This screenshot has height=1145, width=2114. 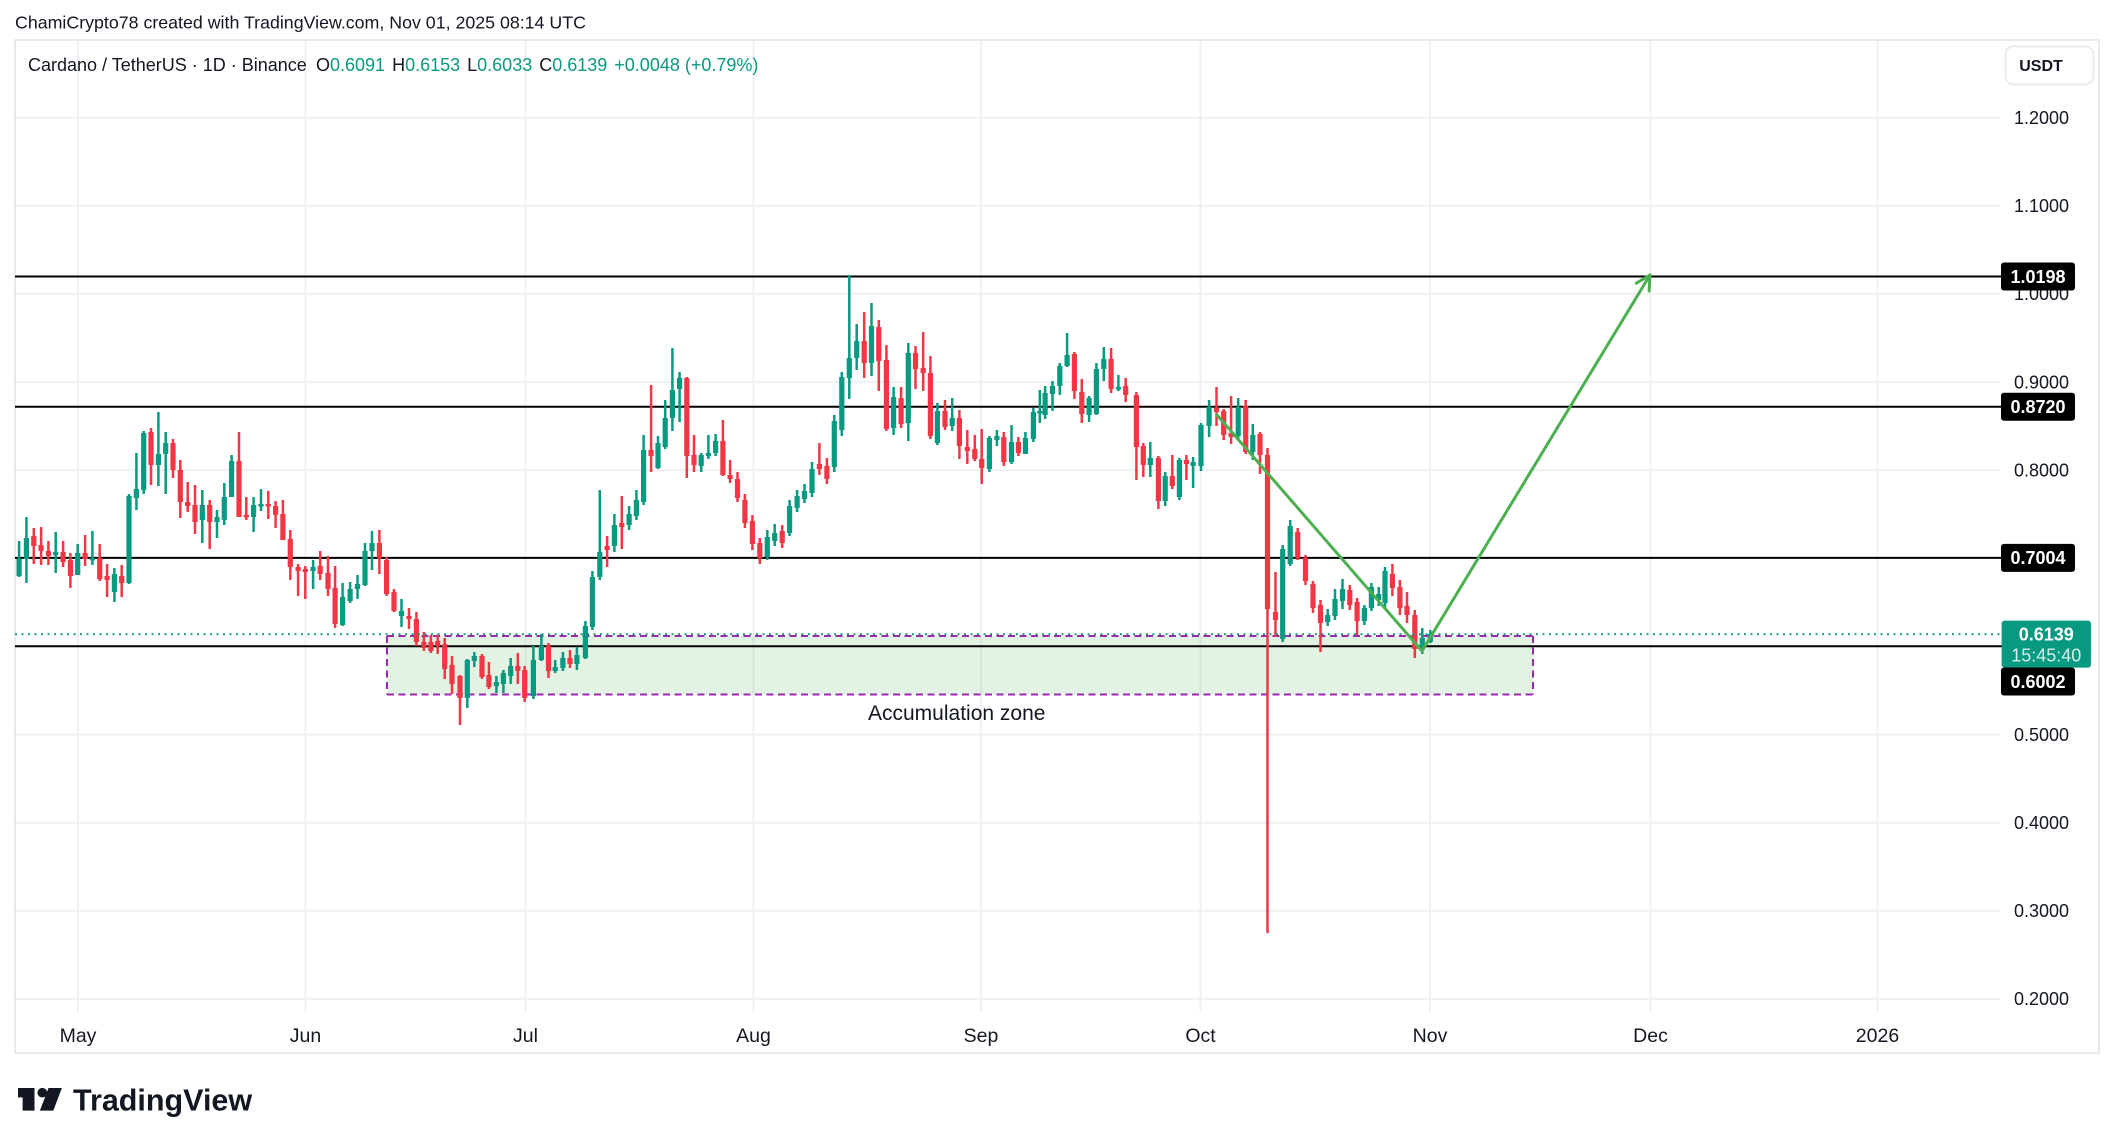 I want to click on svg-text: 2026, so click(x=1877, y=1036).